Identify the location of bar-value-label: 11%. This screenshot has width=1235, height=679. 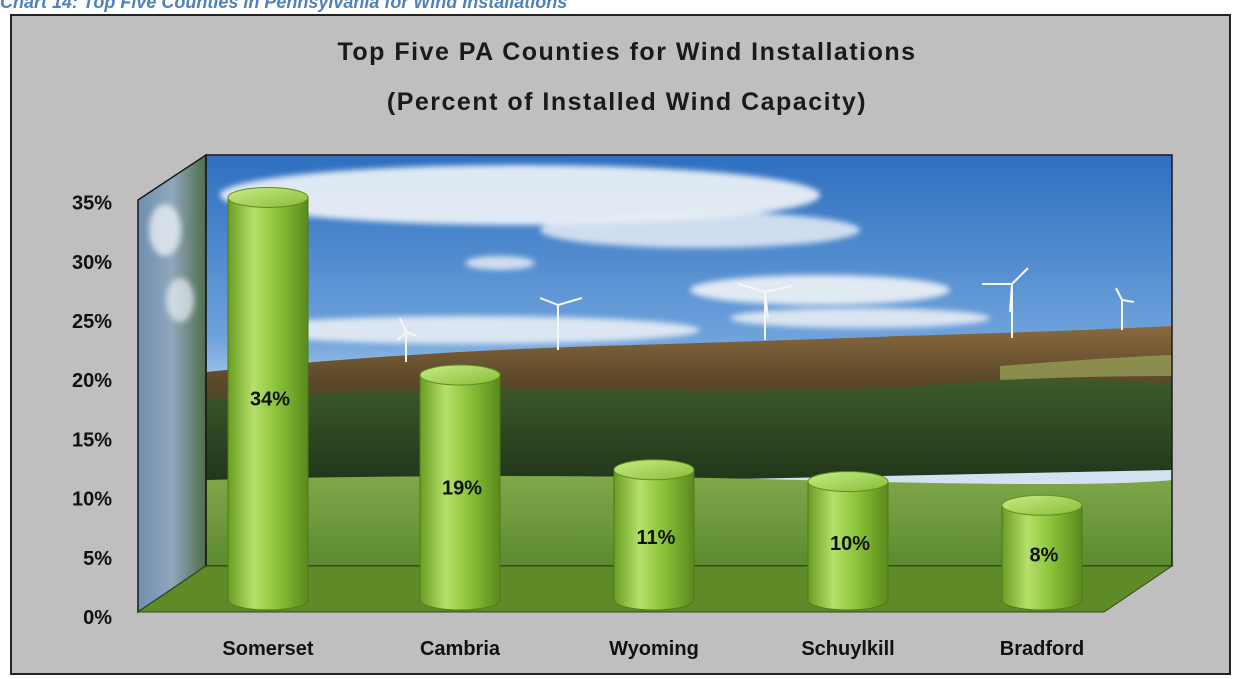
(656, 538).